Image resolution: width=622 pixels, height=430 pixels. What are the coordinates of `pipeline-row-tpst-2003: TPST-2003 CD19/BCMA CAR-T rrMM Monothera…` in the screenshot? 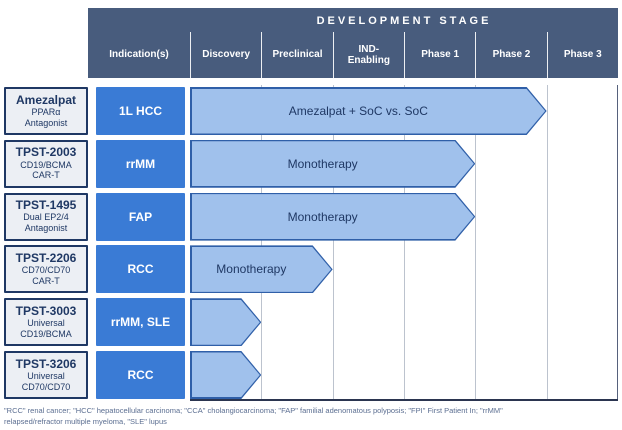 It's located at (311, 163).